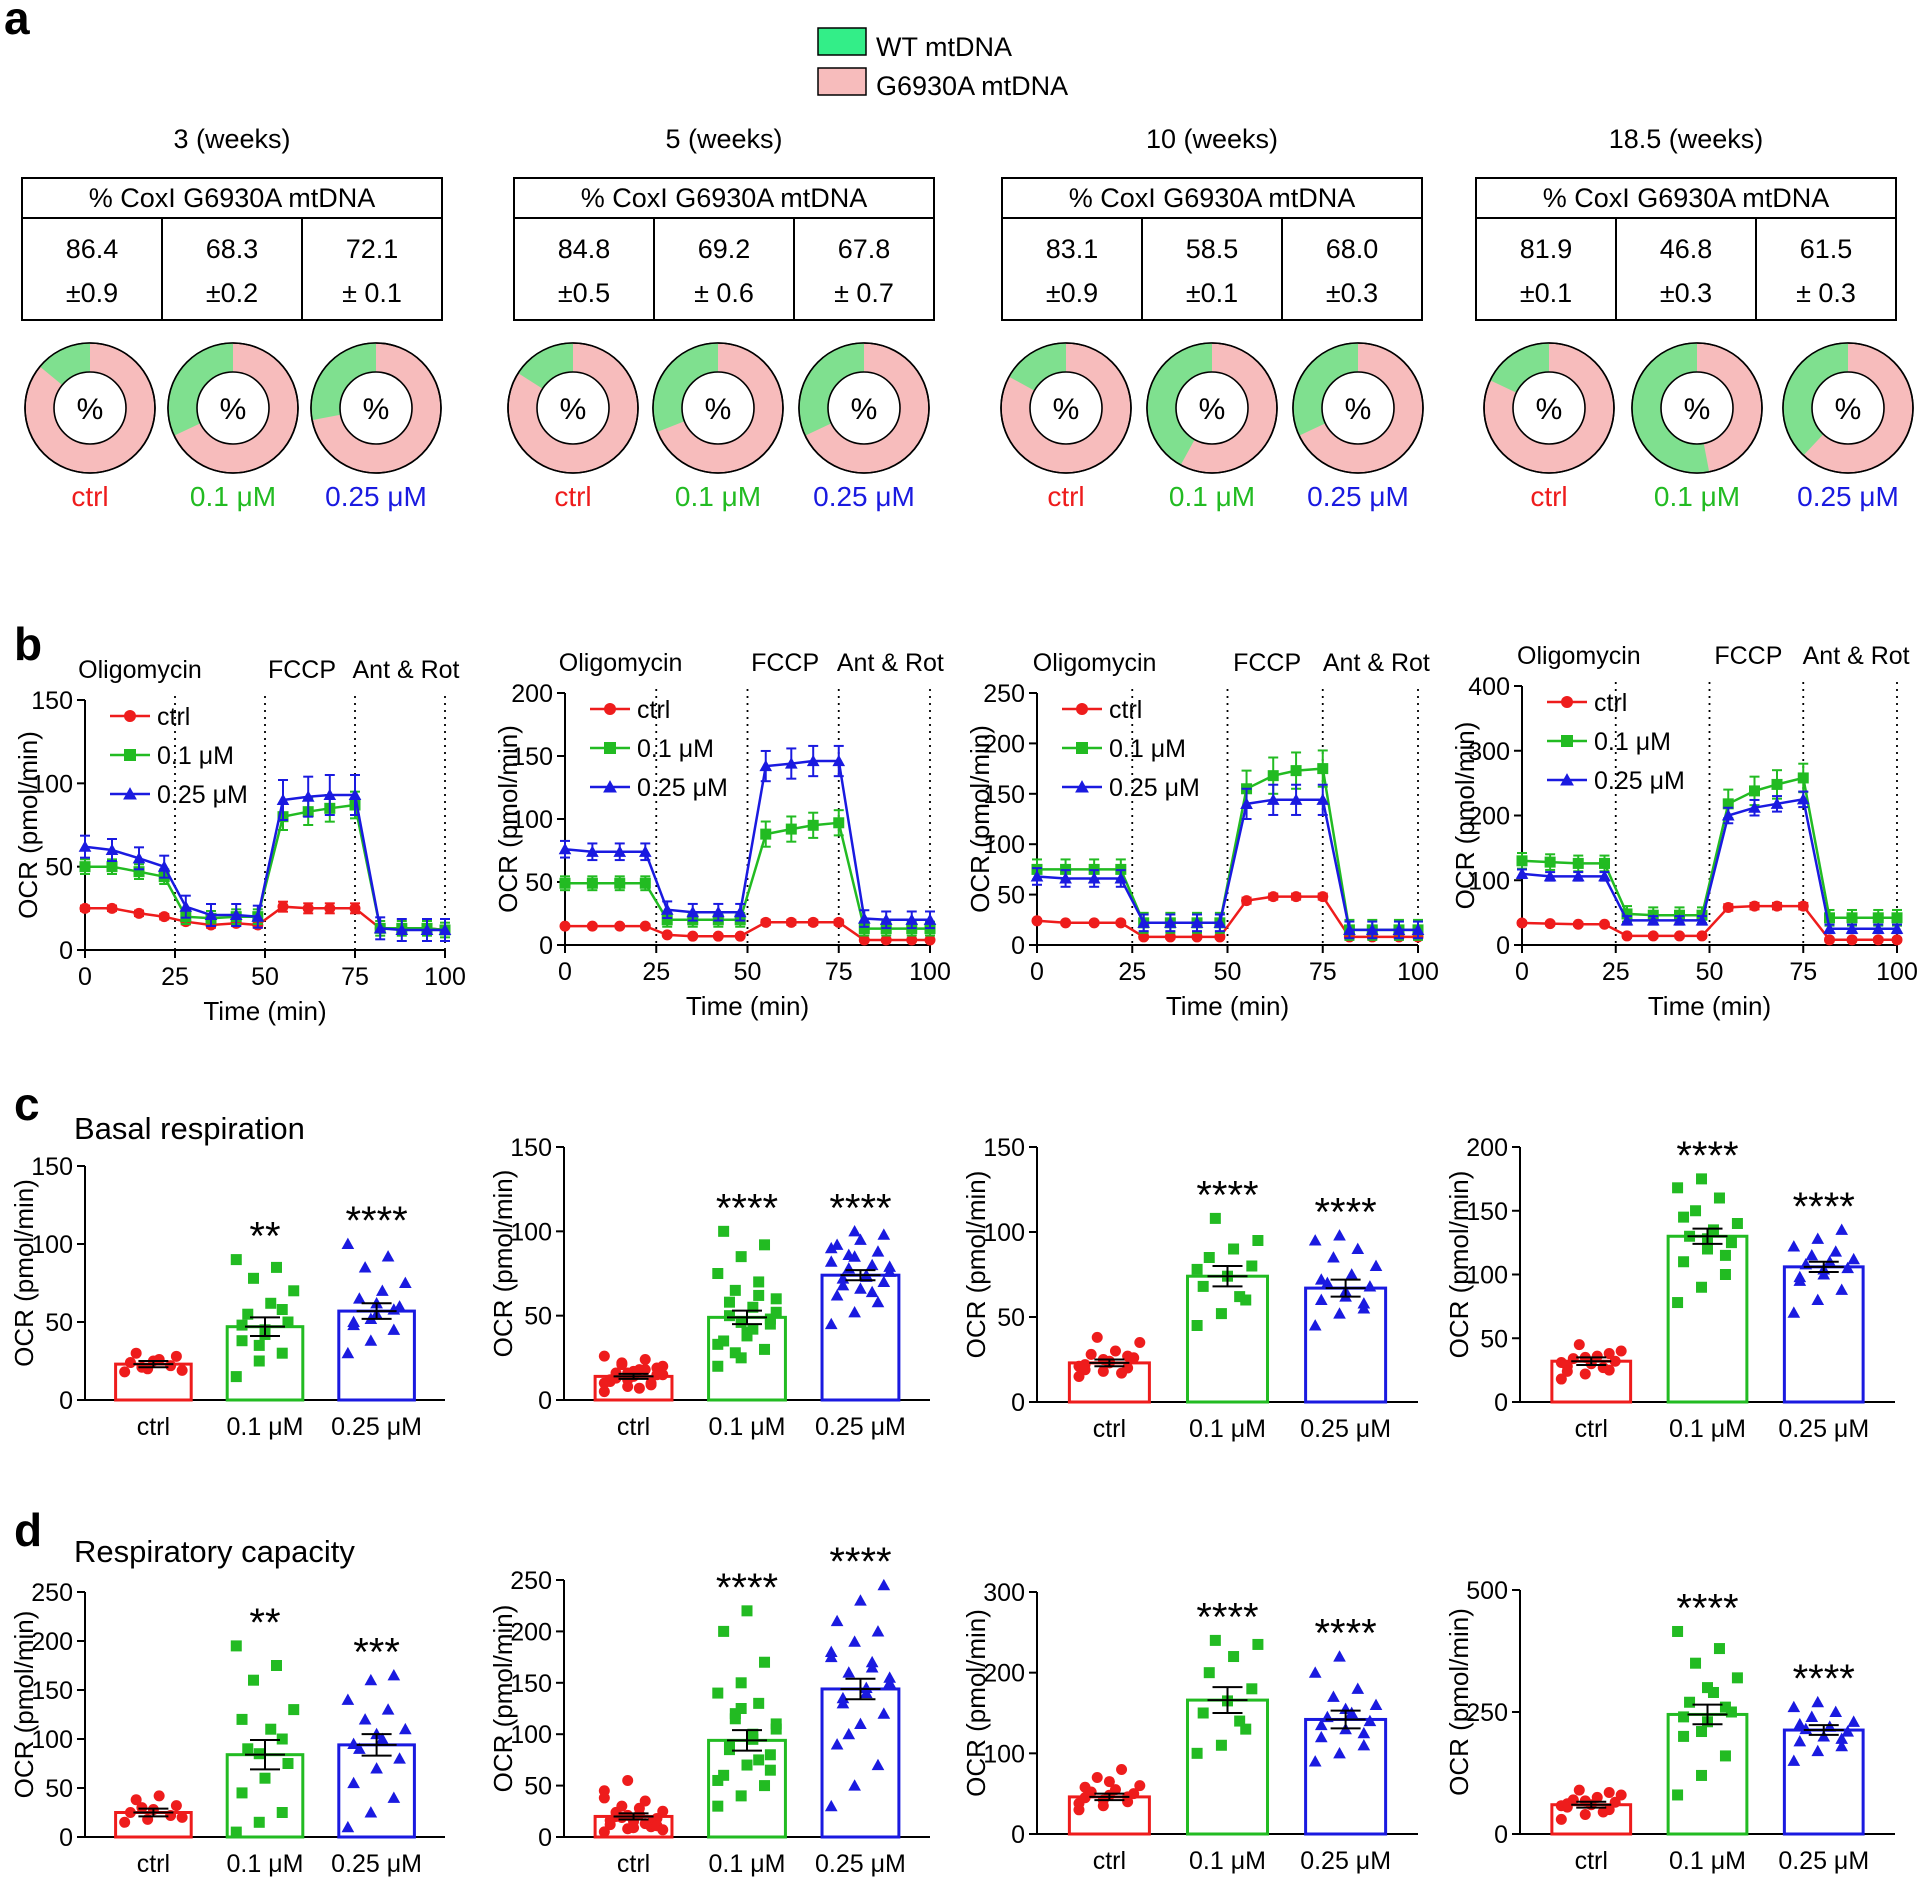 This screenshot has width=1920, height=1883. I want to click on series-ctrl, so click(747, 931).